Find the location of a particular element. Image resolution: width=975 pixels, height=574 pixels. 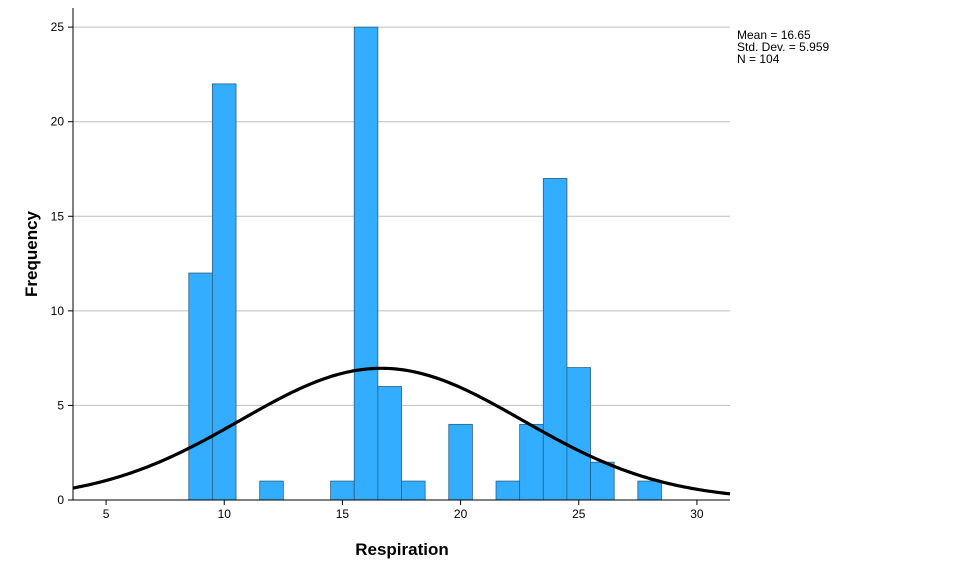

stat-line-2: N = 104 is located at coordinates (758, 59).